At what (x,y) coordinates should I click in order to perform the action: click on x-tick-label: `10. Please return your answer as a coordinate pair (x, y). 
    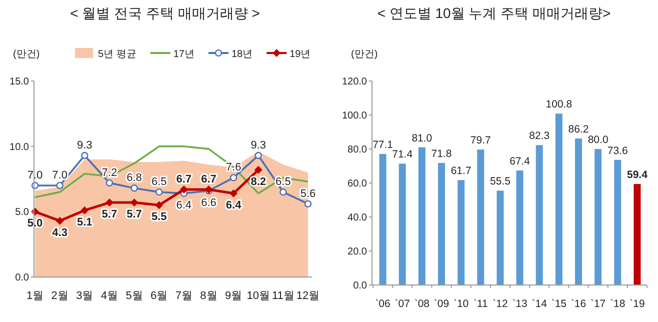
    Looking at the image, I should click on (461, 304).